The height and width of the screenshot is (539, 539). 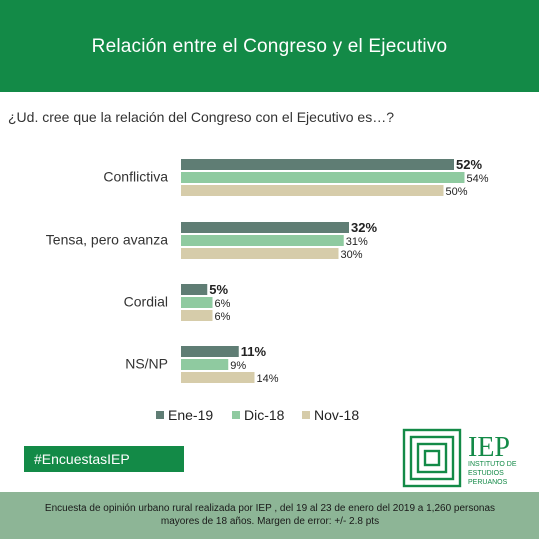 I want to click on logo-line3: PERUANOS, so click(x=488, y=482).